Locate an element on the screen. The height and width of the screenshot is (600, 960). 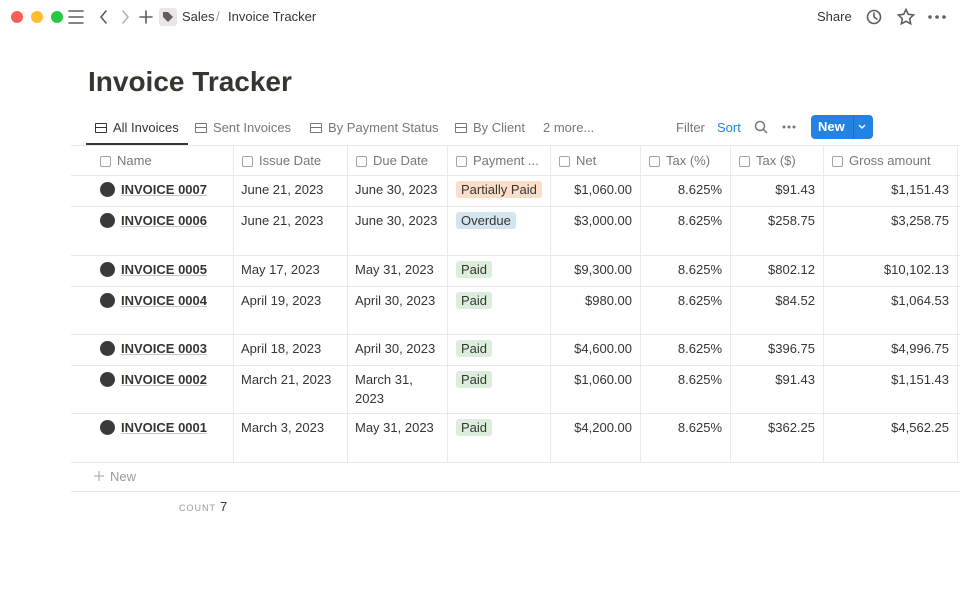
status-cell: Partially Paid is located at coordinates (499, 189).